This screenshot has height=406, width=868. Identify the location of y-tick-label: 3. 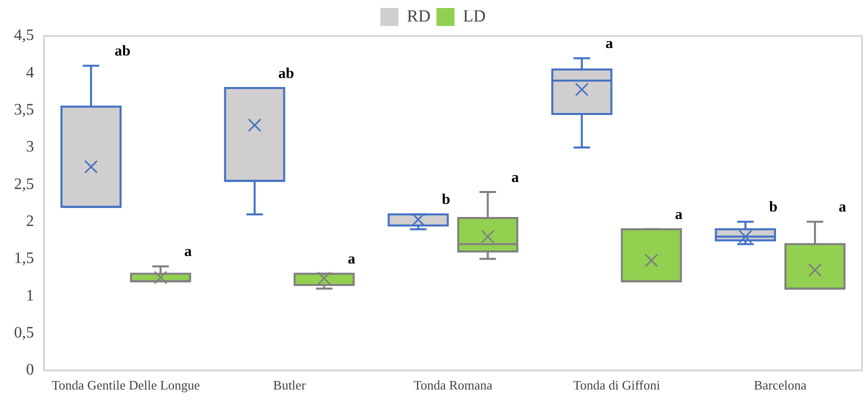
(30, 147).